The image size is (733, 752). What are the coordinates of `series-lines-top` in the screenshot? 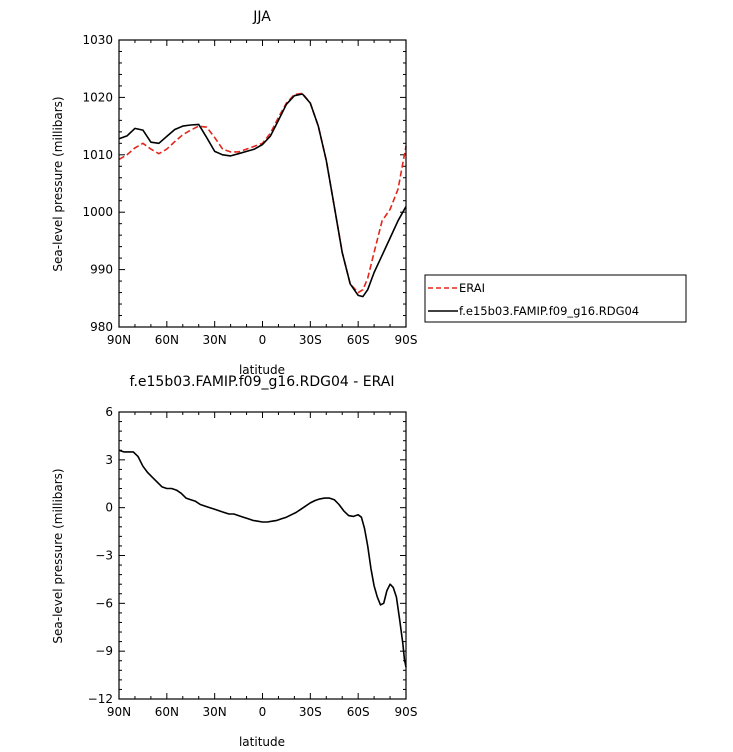 It's located at (262, 195).